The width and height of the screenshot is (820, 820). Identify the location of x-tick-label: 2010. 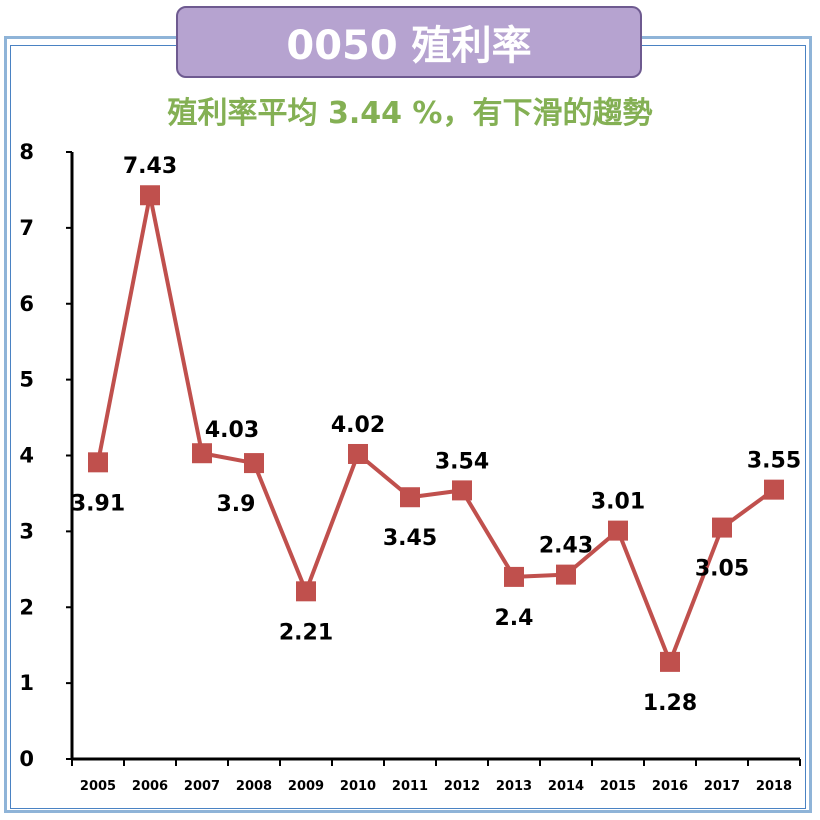
(358, 786).